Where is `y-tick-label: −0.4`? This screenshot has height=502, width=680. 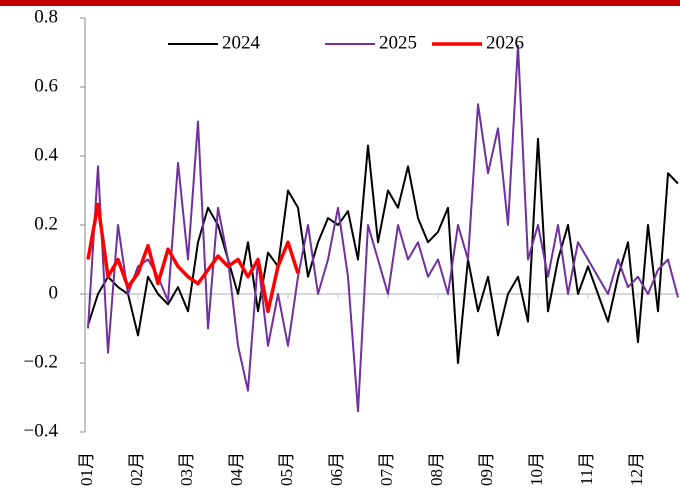
y-tick-label: −0.4 is located at coordinates (41, 430).